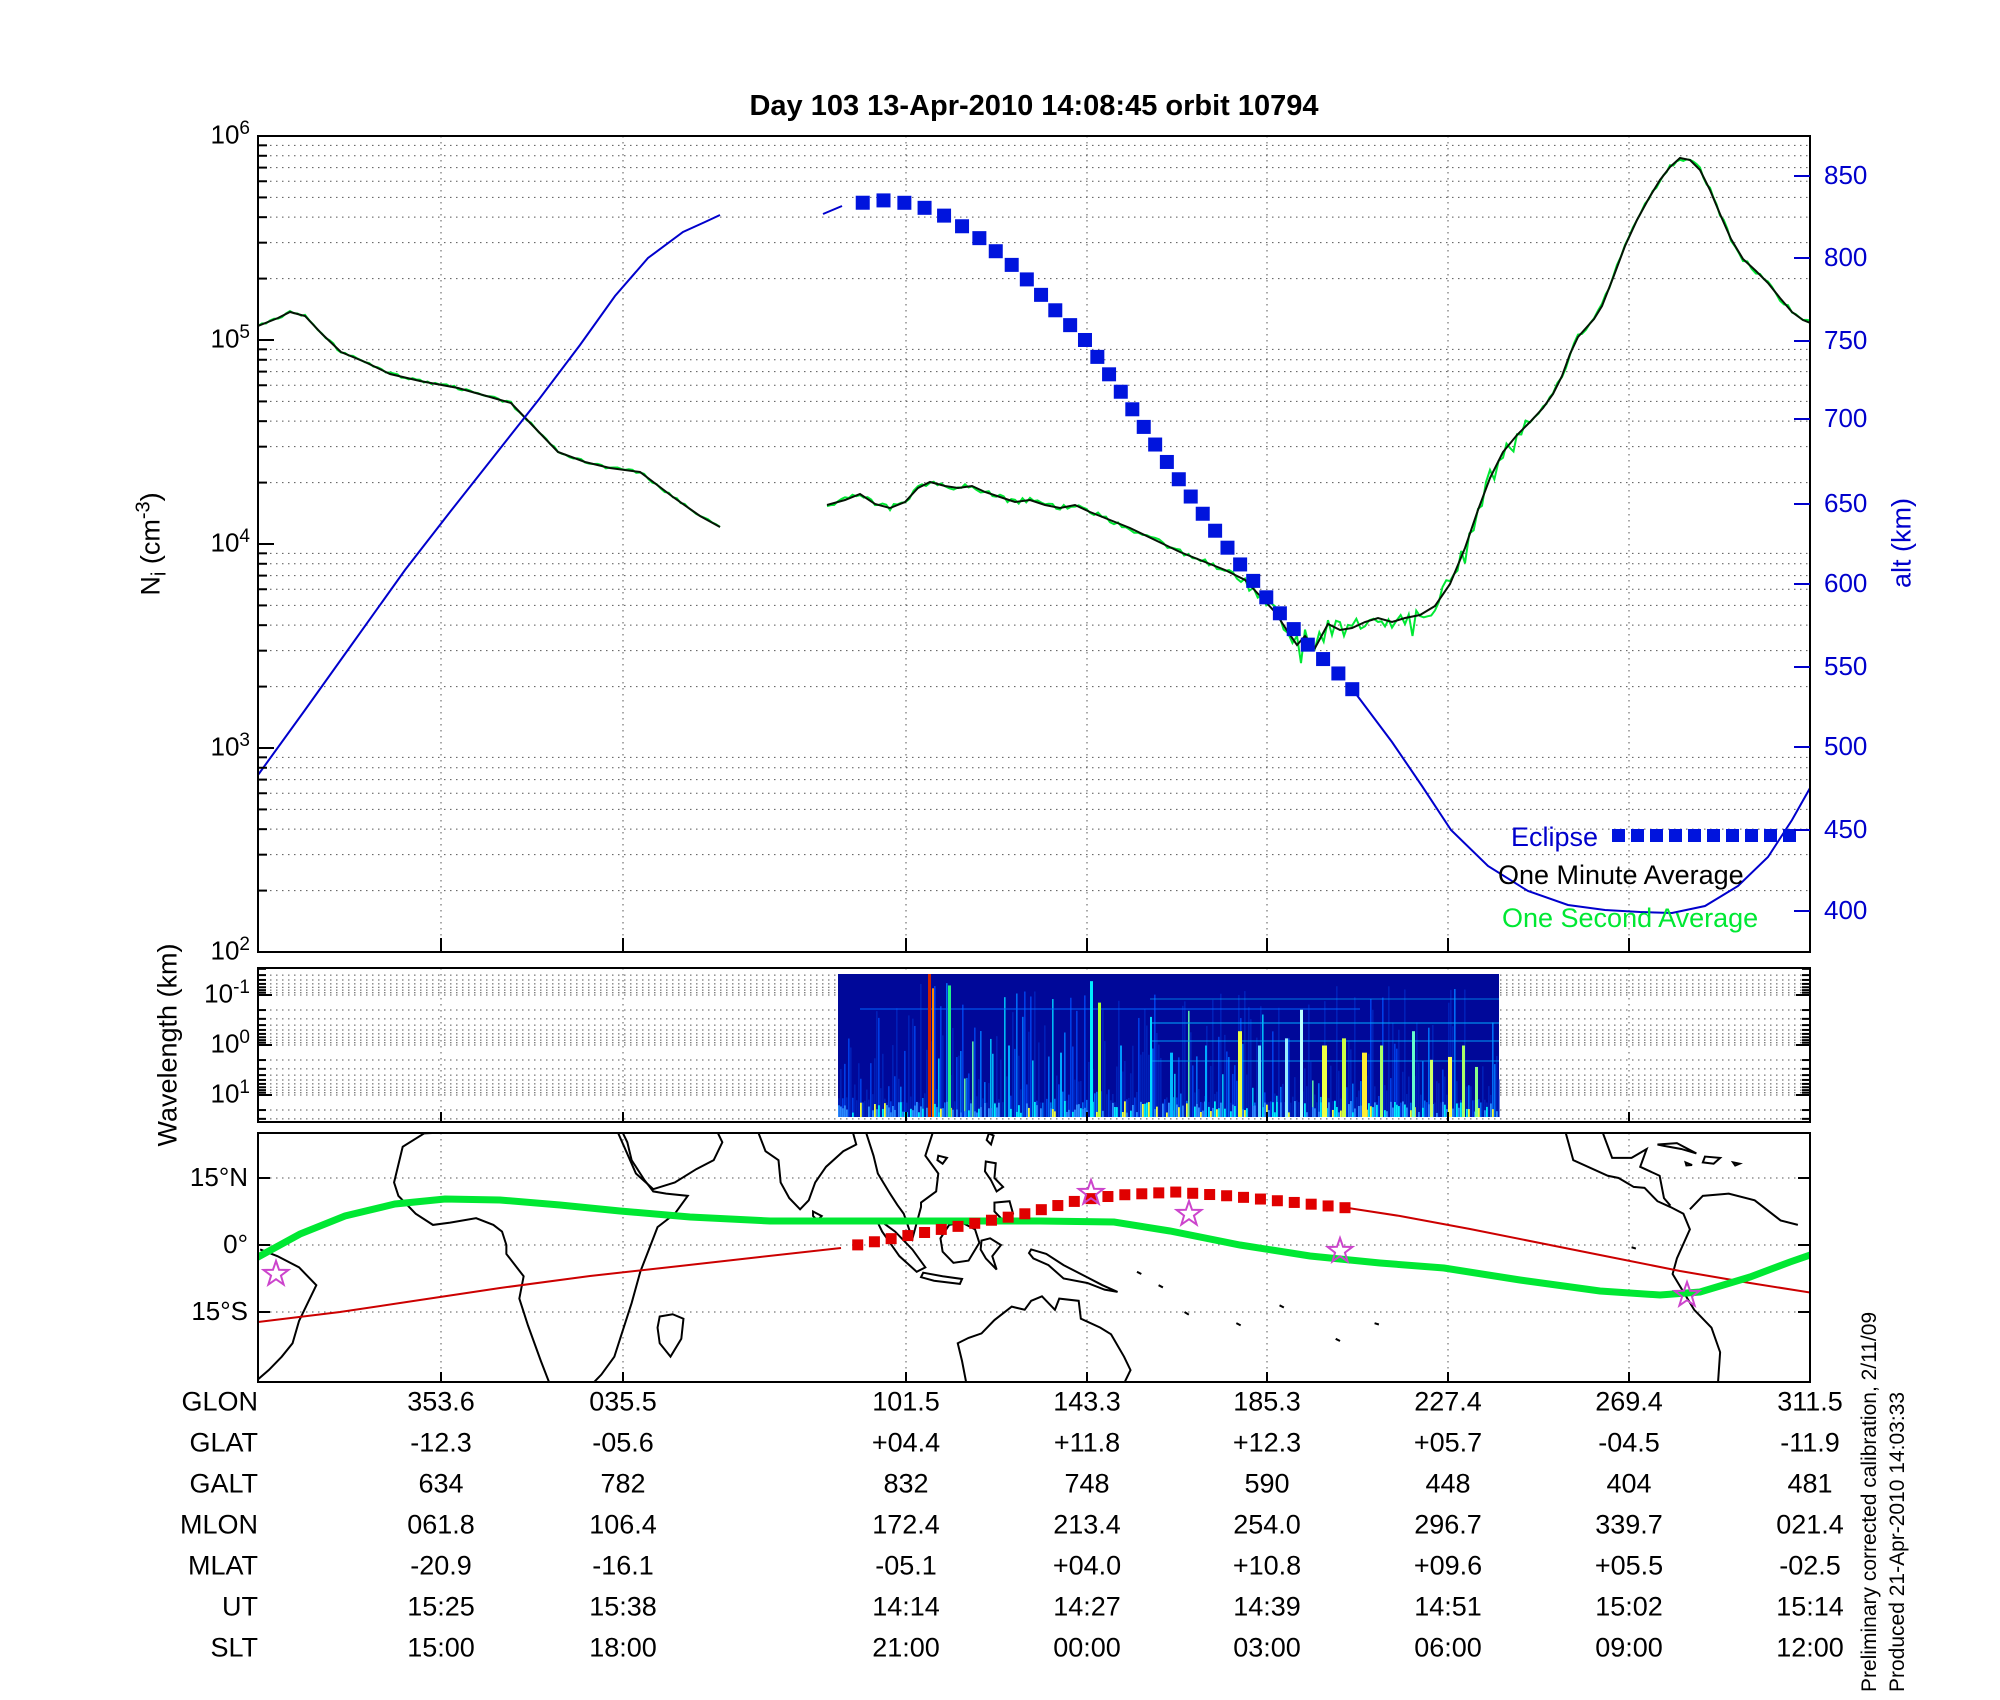  What do you see at coordinates (234, 1647) in the screenshot?
I see `table-row-label: SLT` at bounding box center [234, 1647].